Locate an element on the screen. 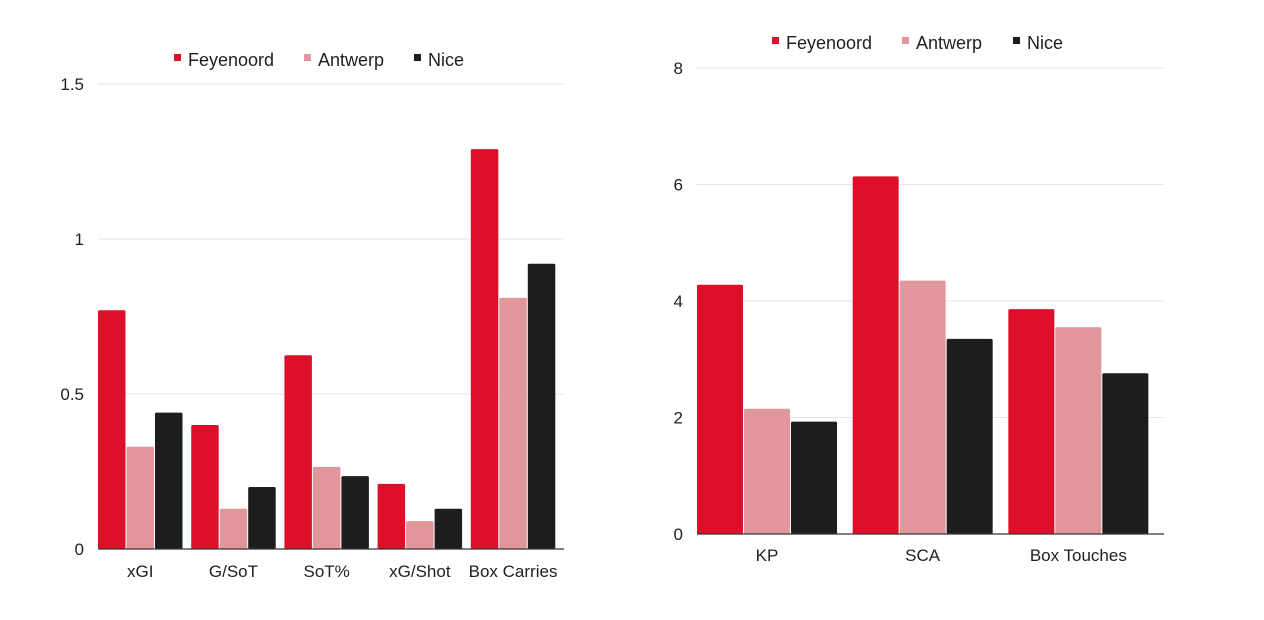 This screenshot has height=620, width=1264. bar-antwerp-xg-shot is located at coordinates (420, 535).